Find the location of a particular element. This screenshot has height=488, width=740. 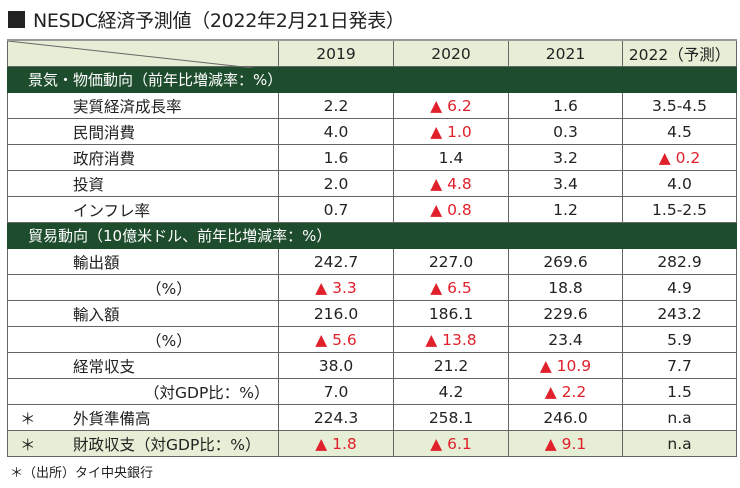

row-label: 投資 is located at coordinates (143, 183).